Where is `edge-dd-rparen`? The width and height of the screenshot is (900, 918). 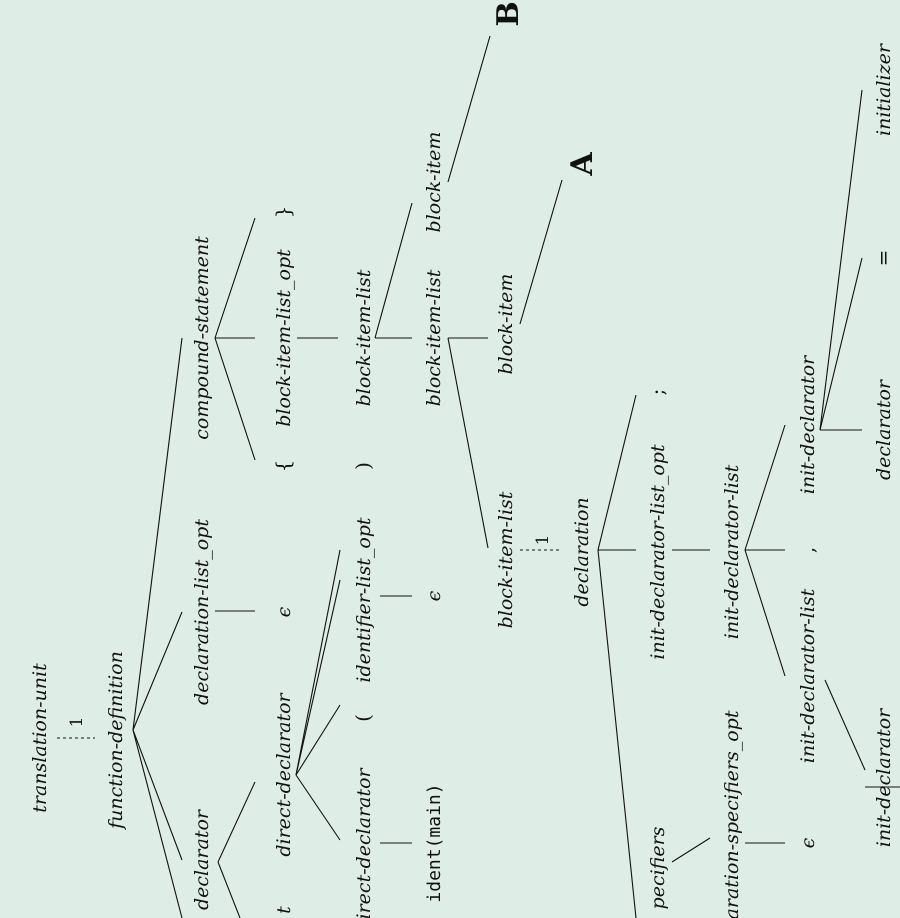 edge-dd-rparen is located at coordinates (318, 662).